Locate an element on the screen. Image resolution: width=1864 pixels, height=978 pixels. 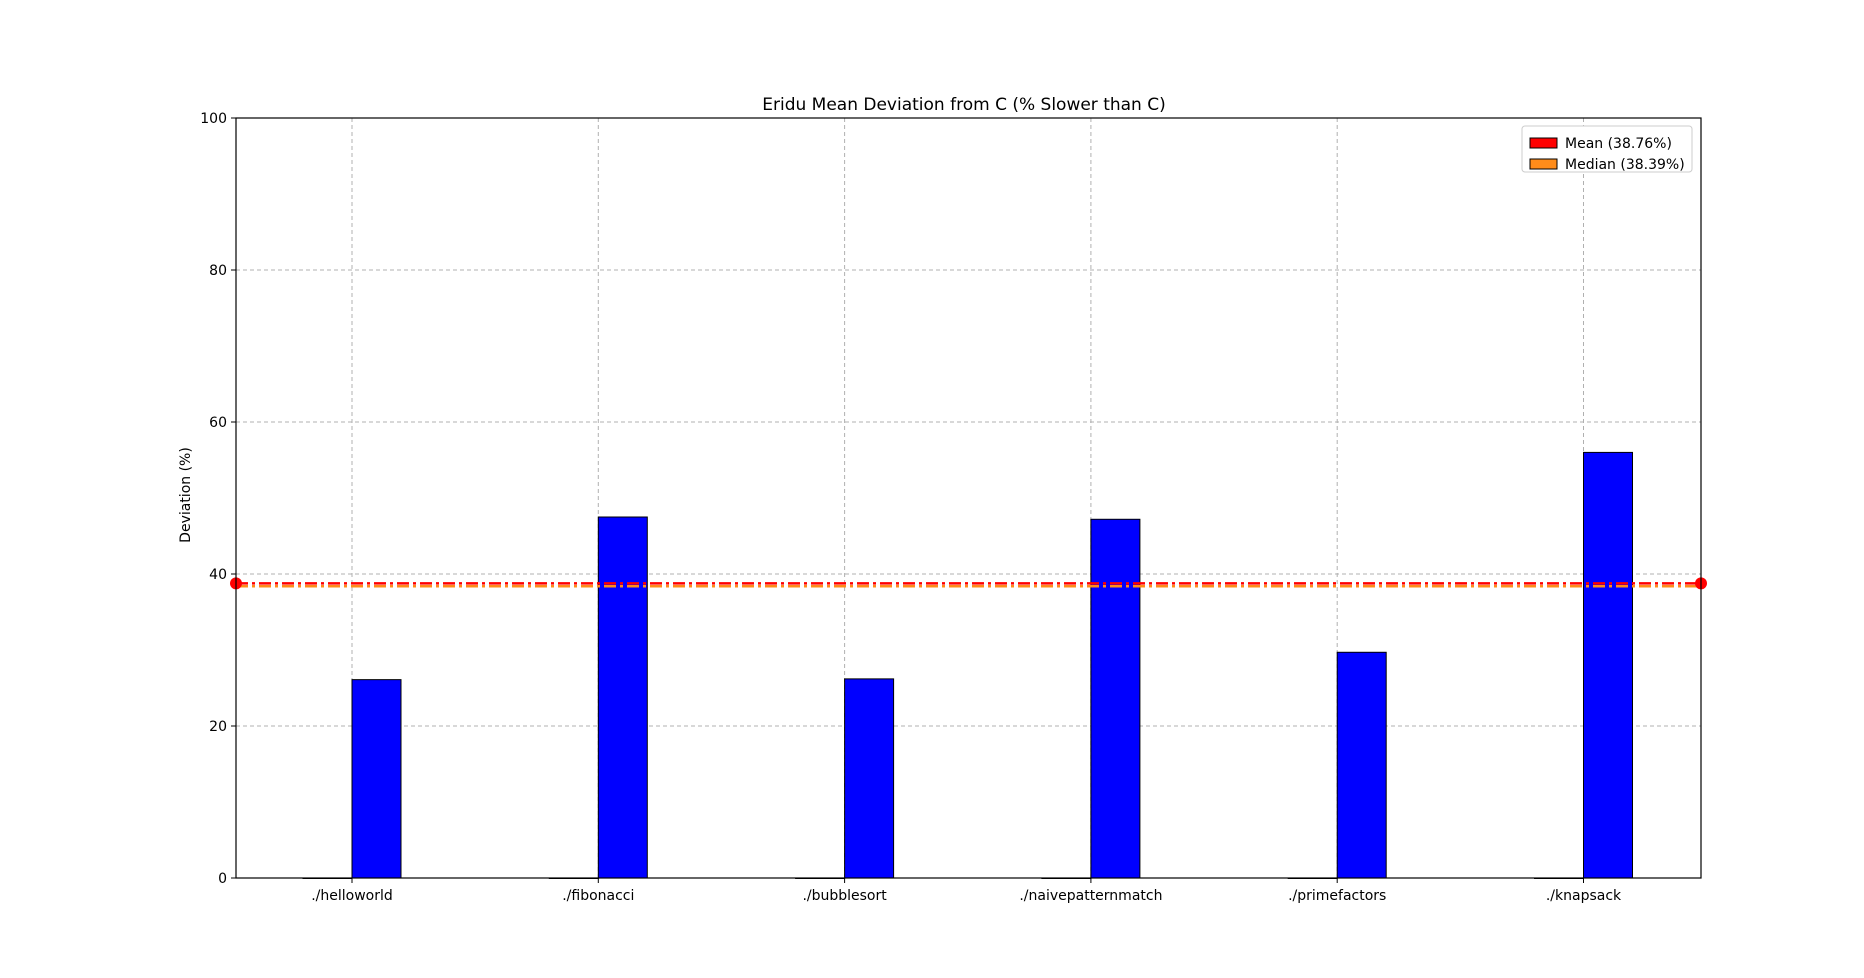
y-tick-label: 60 is located at coordinates (218, 423).